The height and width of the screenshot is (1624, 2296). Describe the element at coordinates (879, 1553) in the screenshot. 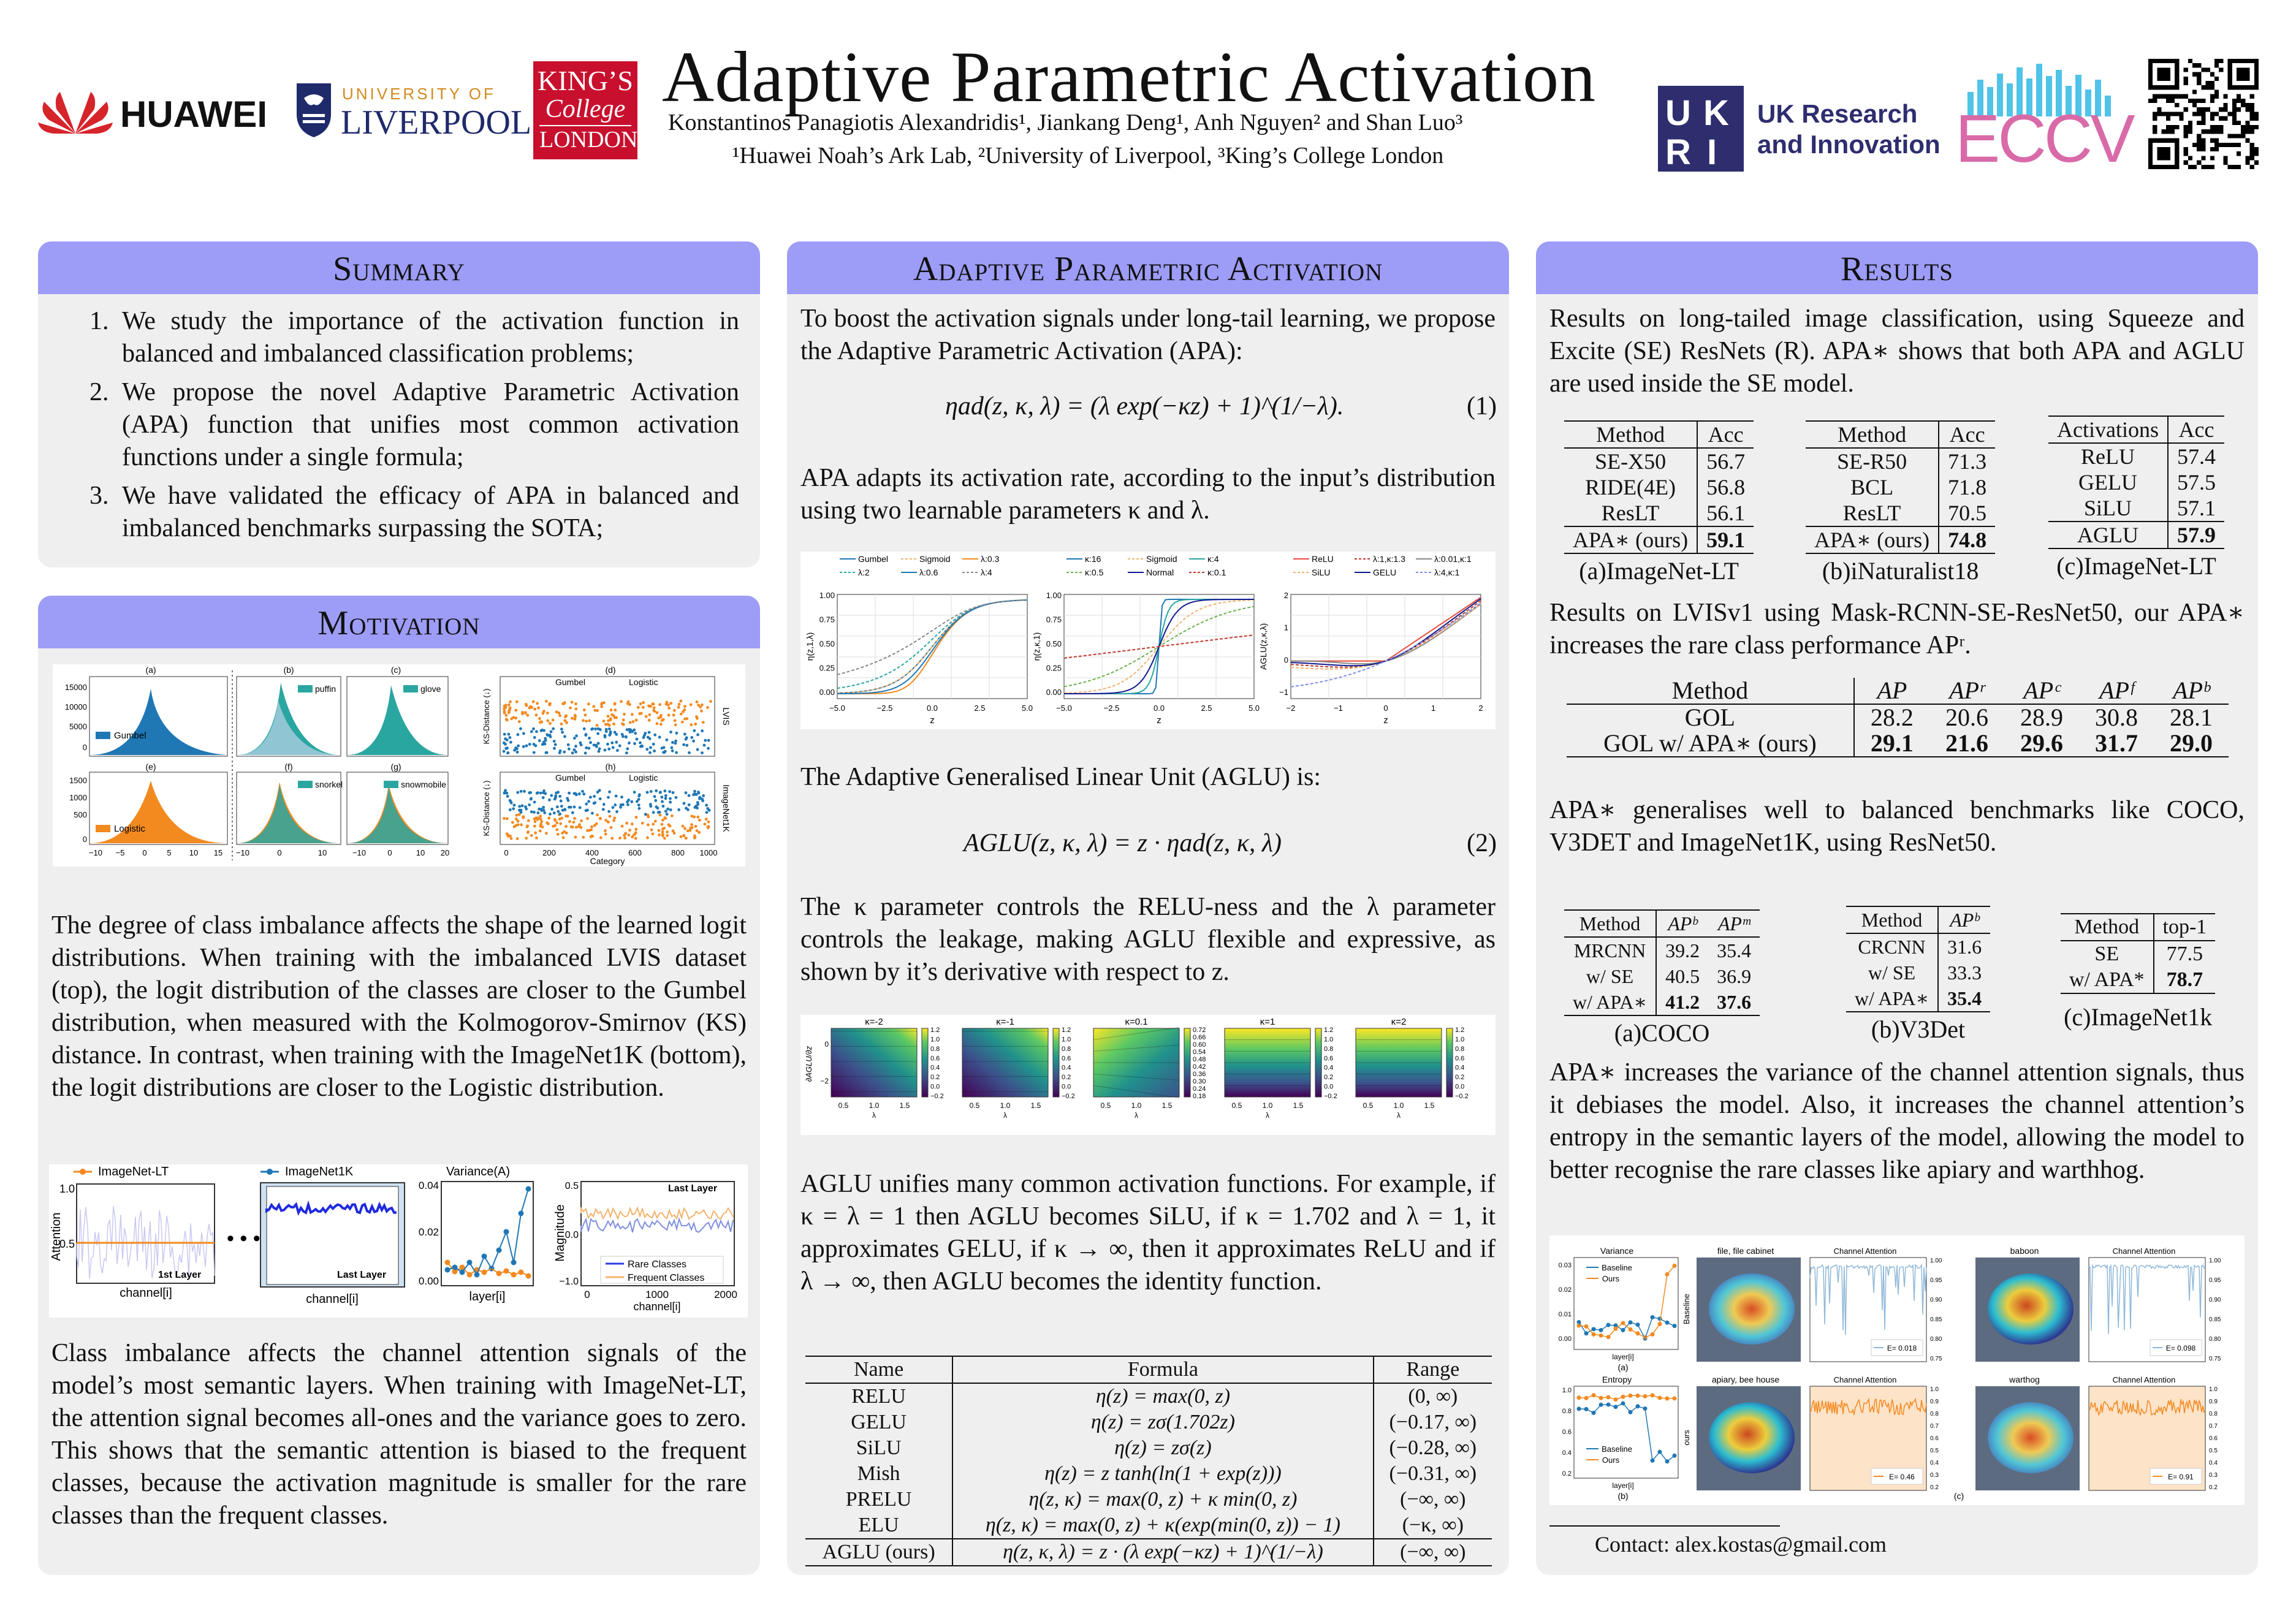

I see `cell-name: AGLU (ours)` at that location.